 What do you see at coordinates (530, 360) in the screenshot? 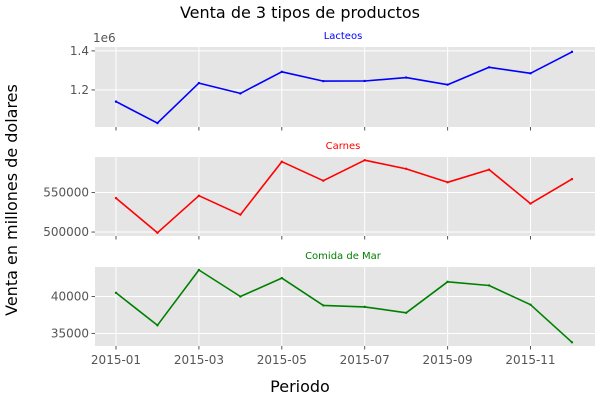
I see `x-tick-label: 2015-11` at bounding box center [530, 360].